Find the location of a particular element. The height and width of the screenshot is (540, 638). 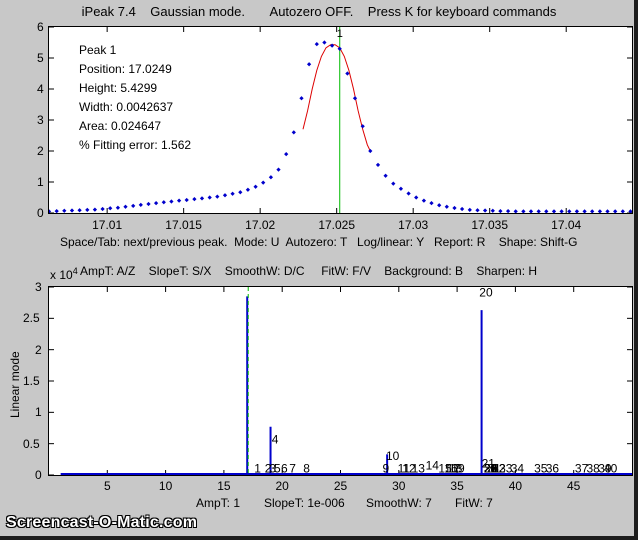

peak-label: 34 is located at coordinates (518, 469).